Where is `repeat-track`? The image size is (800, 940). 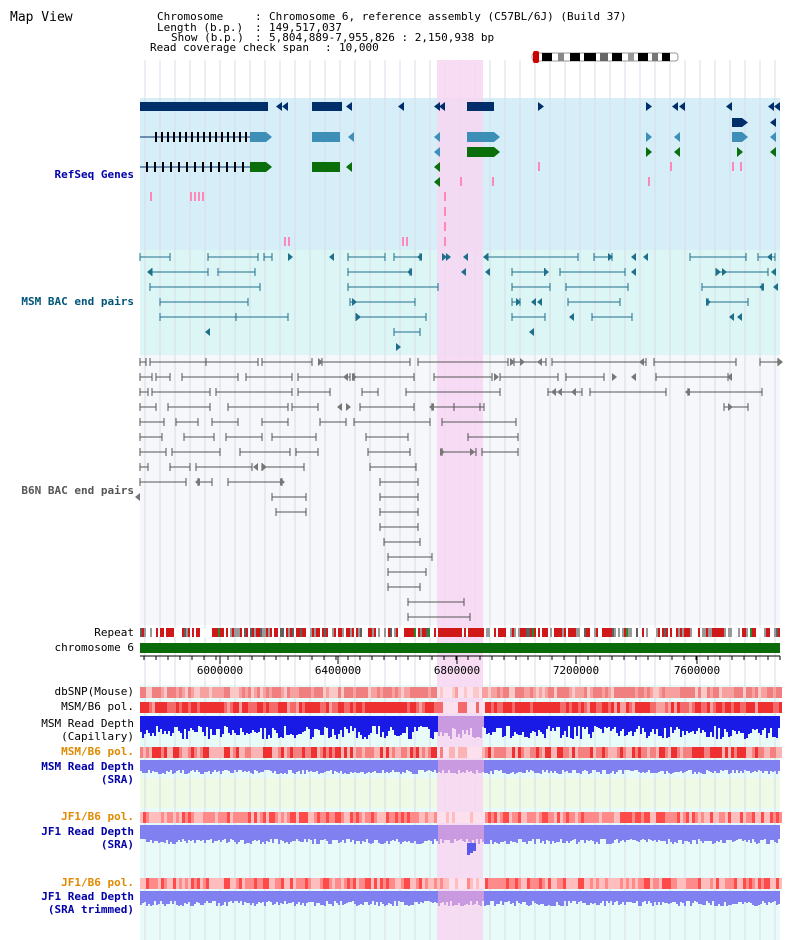 repeat-track is located at coordinates (460, 632).